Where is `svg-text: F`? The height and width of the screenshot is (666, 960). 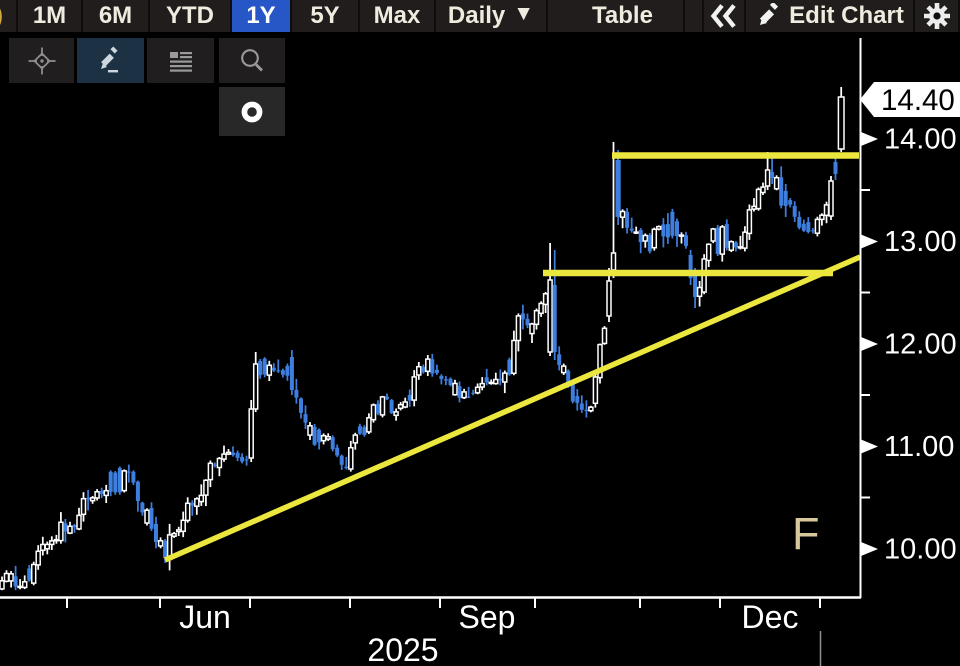
svg-text: F is located at coordinates (806, 533).